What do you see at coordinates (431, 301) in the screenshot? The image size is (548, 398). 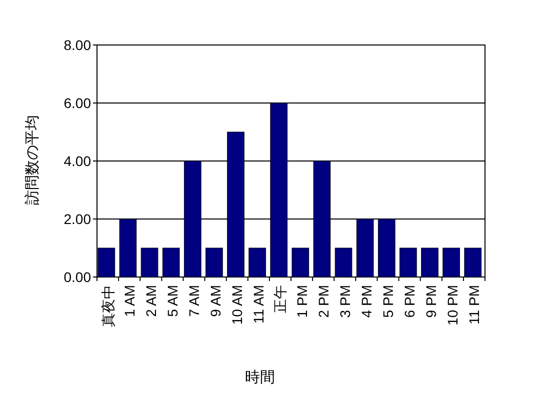 I see `x-tick-label: 9 PM` at bounding box center [431, 301].